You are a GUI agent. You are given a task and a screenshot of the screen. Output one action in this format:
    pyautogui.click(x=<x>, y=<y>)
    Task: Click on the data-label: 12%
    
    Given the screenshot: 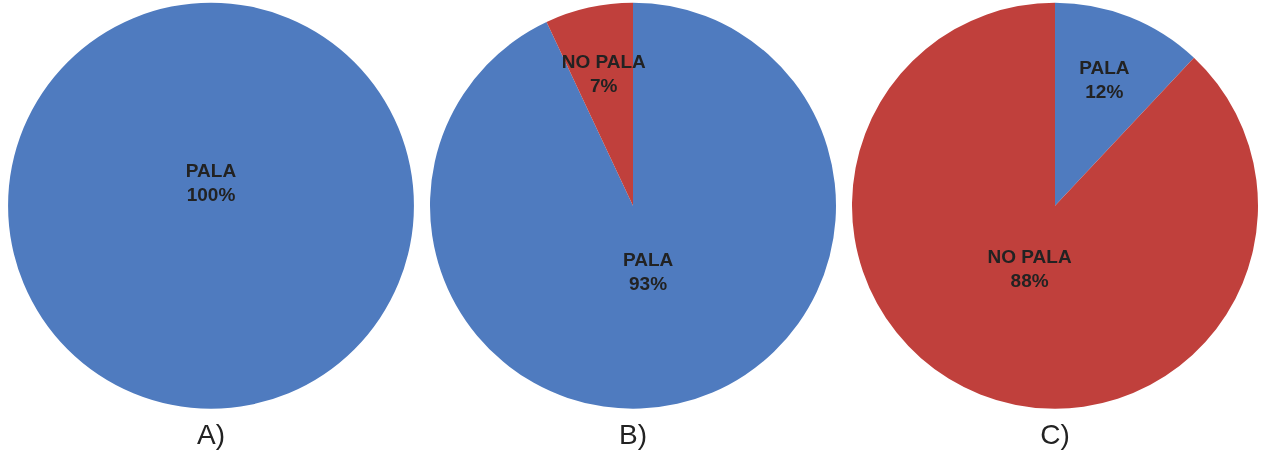 What is the action you would take?
    pyautogui.click(x=1104, y=92)
    